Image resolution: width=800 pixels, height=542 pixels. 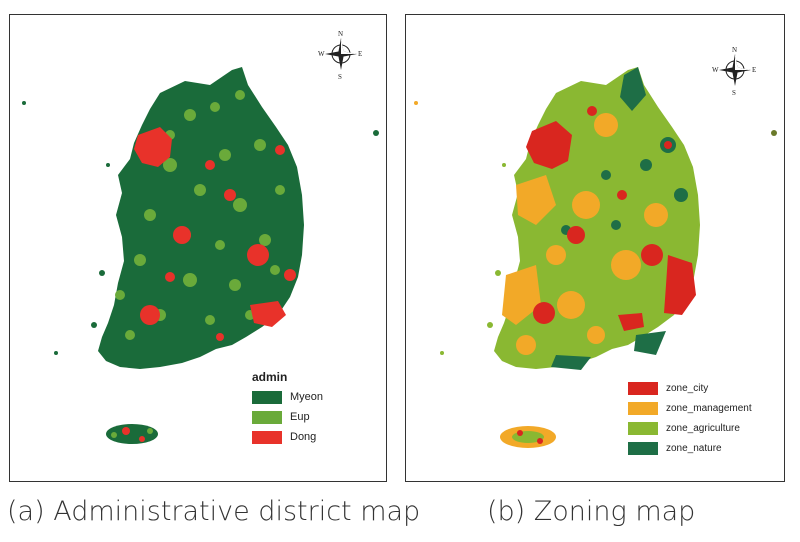 What do you see at coordinates (214, 511) in the screenshot?
I see `caption-administrative-district-map: (a) Administrative district map` at bounding box center [214, 511].